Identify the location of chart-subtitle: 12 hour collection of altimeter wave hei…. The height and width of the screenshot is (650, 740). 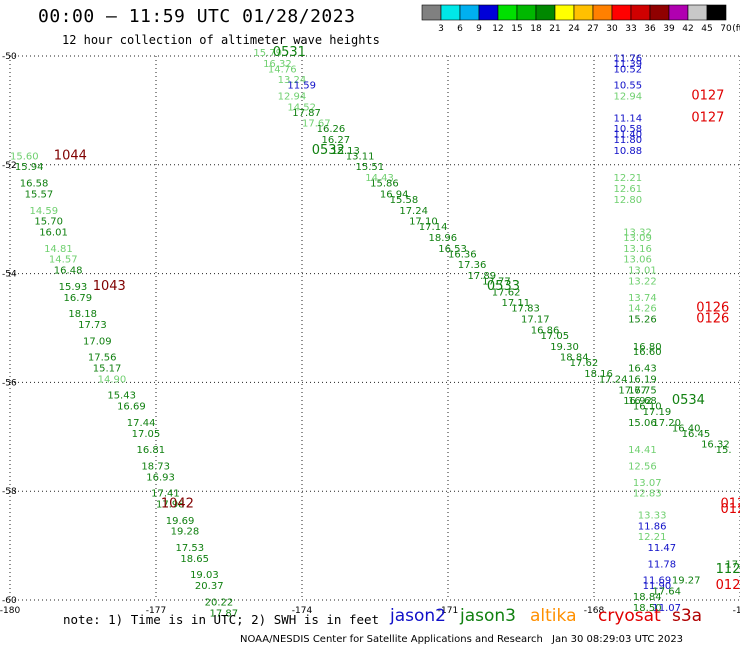
(221, 40).